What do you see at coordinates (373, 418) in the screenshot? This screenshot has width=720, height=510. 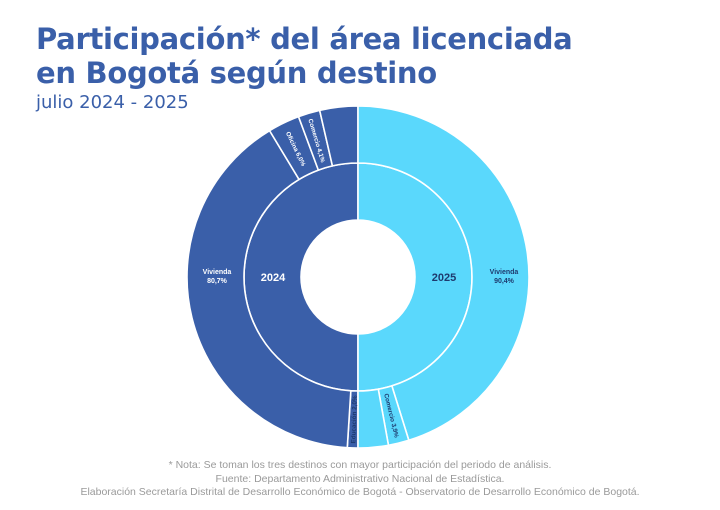 I see `slice-2025-otros` at bounding box center [373, 418].